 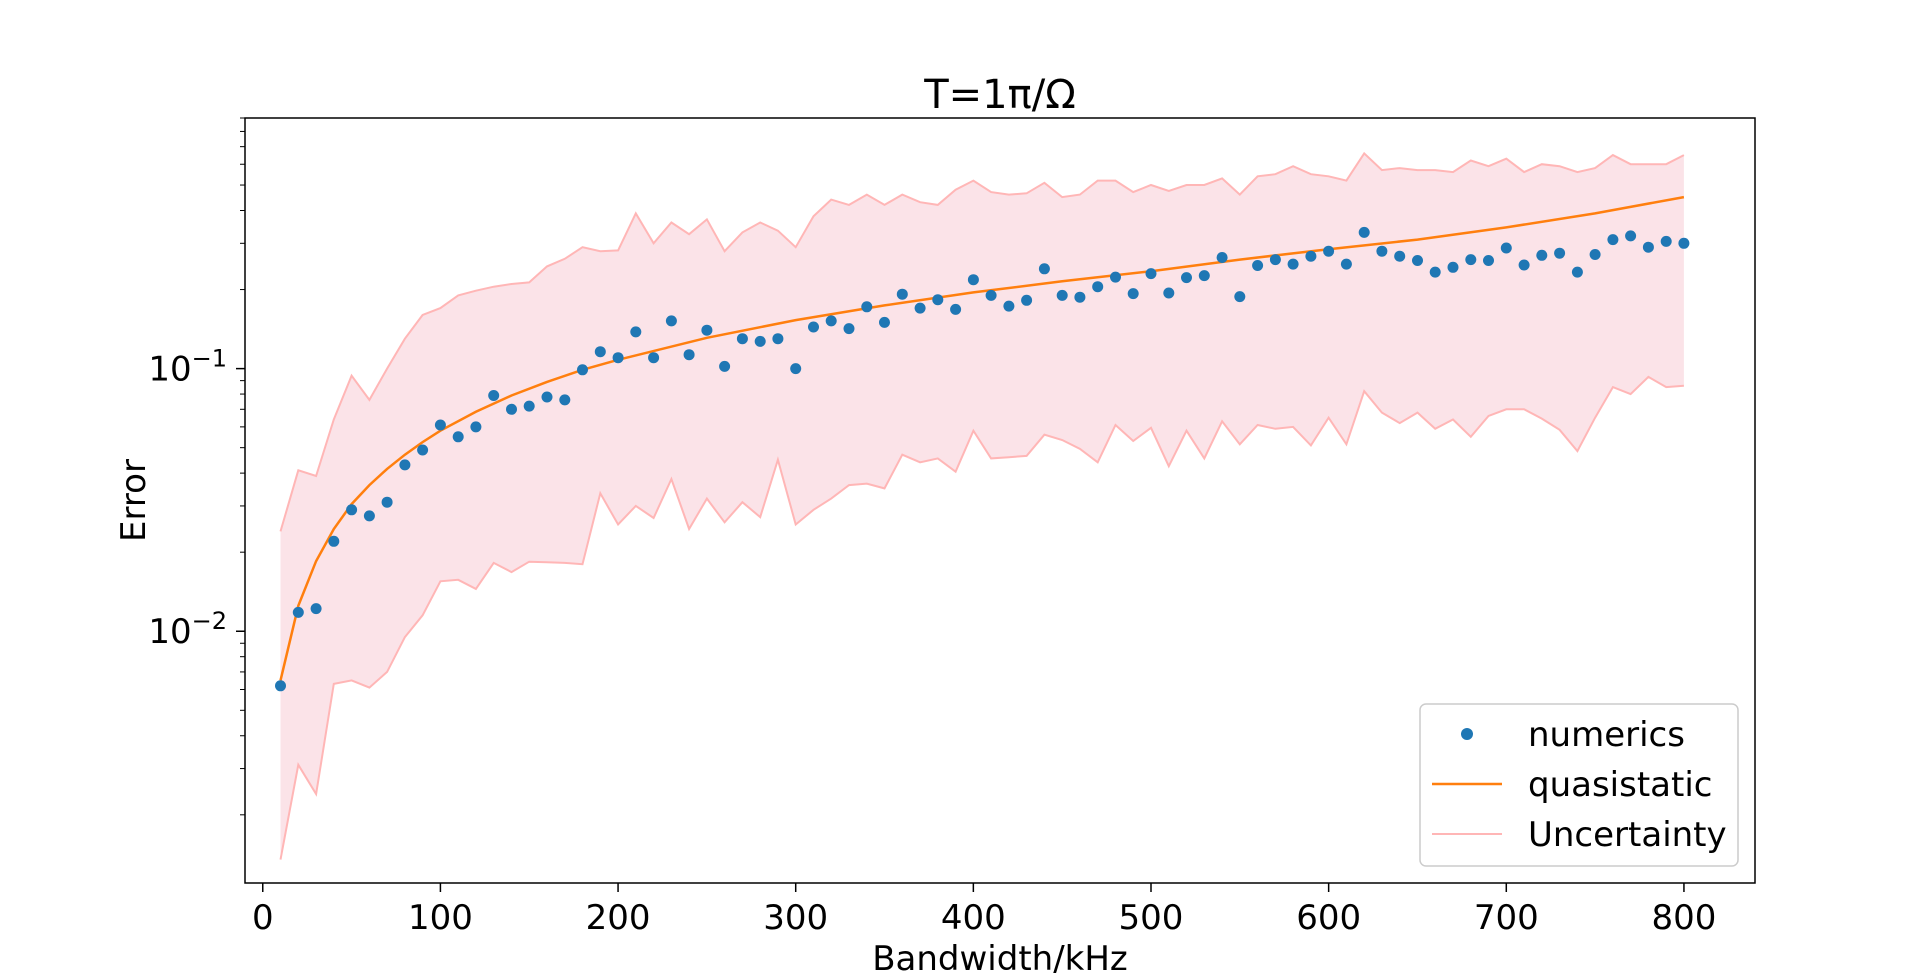 What do you see at coordinates (1467, 734) in the screenshot?
I see `legend-marker-numerics` at bounding box center [1467, 734].